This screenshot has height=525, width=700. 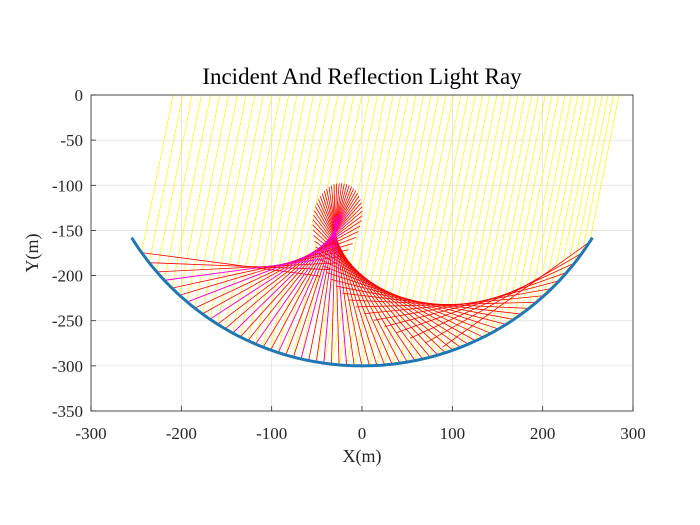 What do you see at coordinates (32, 253) in the screenshot?
I see `y-axis-label: Y(m)` at bounding box center [32, 253].